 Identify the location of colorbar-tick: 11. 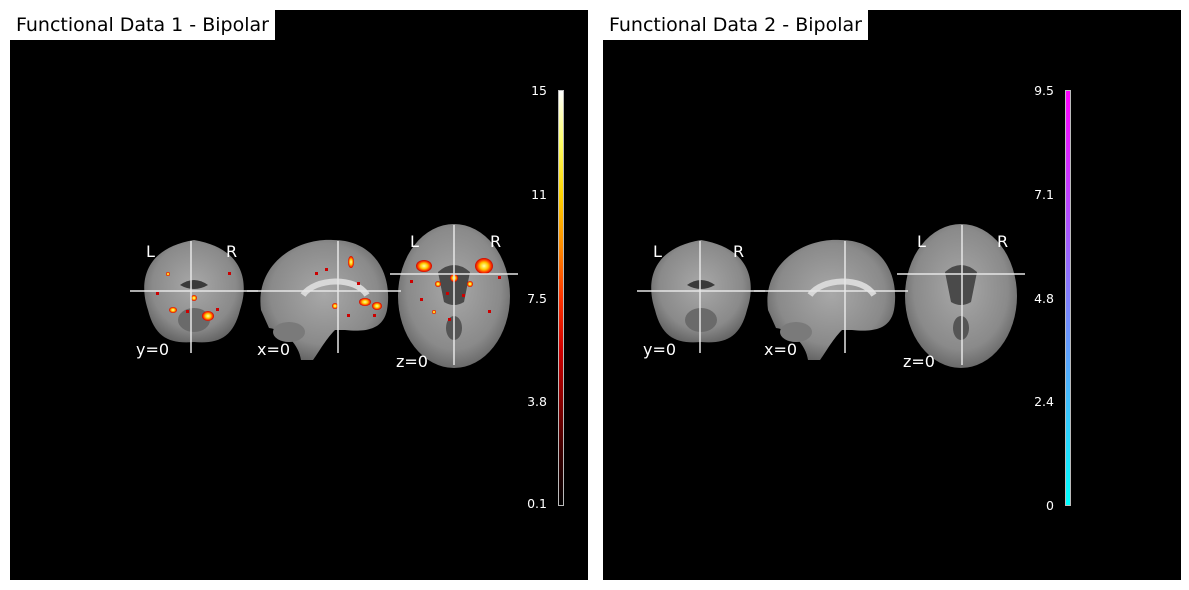
(539, 194).